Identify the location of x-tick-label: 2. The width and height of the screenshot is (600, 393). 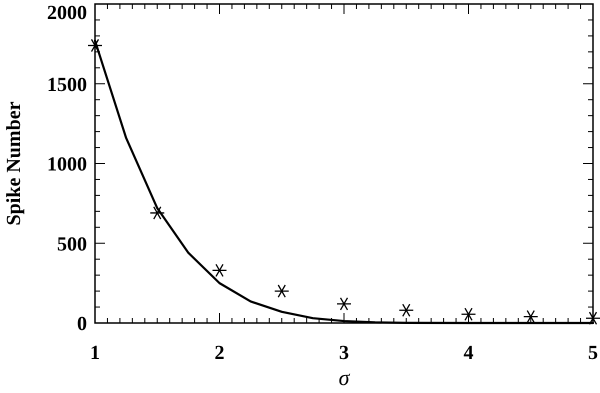
(219, 353).